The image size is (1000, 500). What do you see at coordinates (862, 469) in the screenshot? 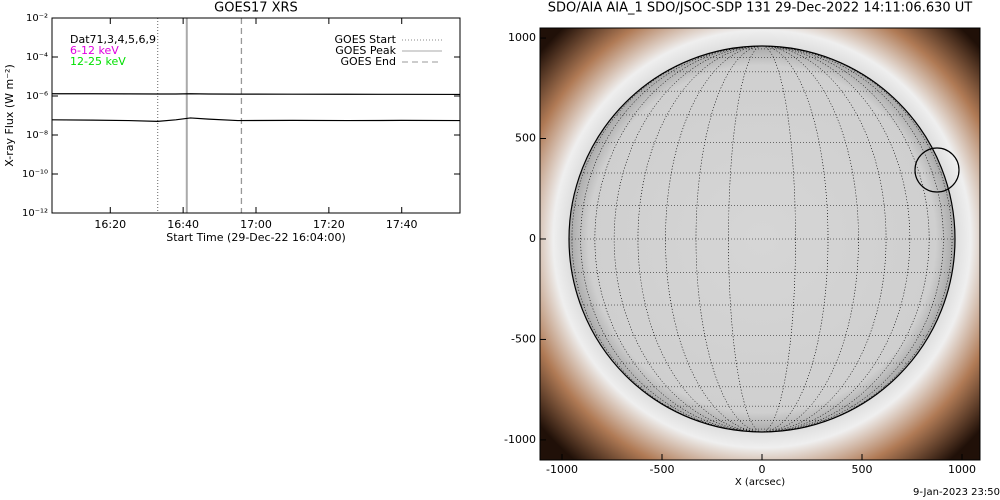
I see `x-tick-label: 500` at bounding box center [862, 469].